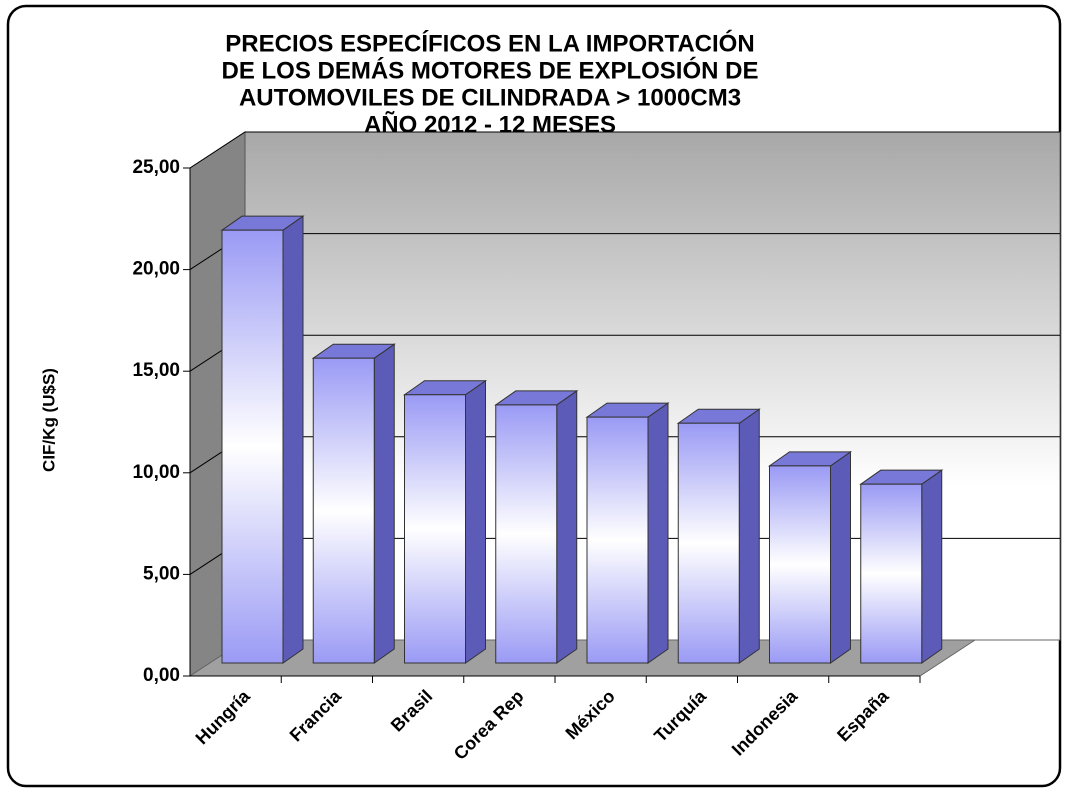 The height and width of the screenshot is (798, 1067). I want to click on y-tick-label: 0,00, so click(161, 675).